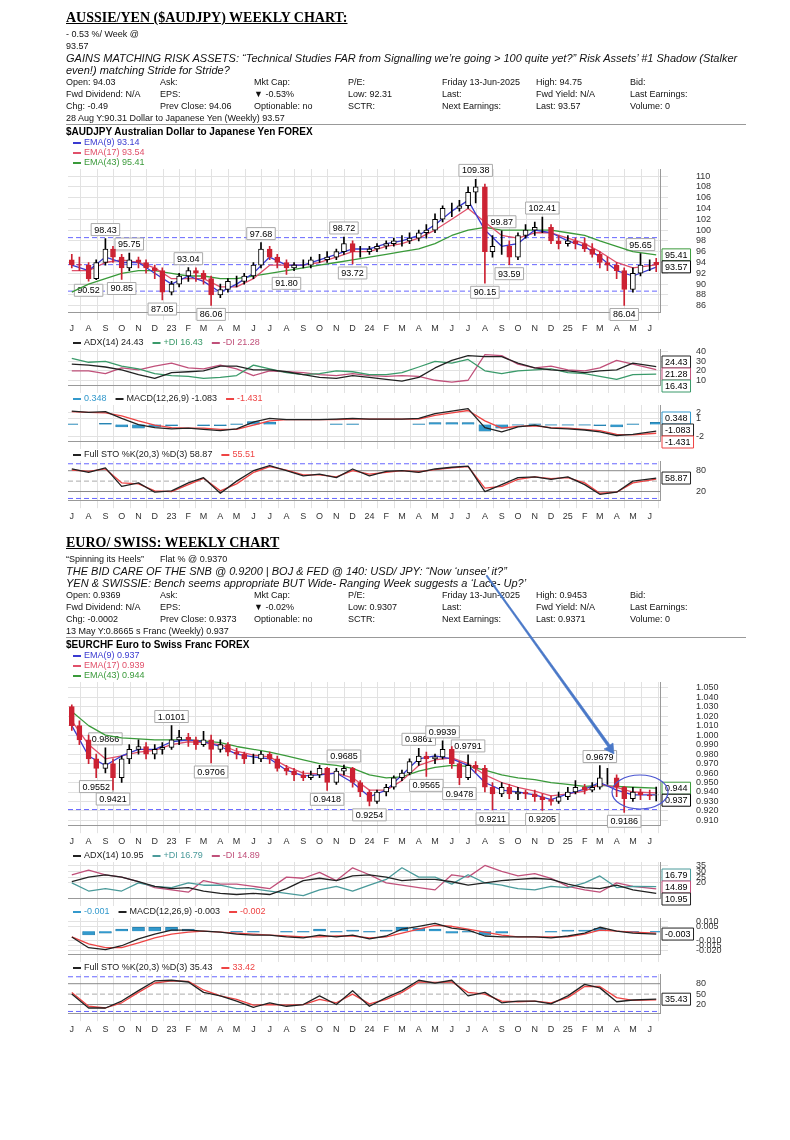 This screenshot has height=1140, width=790. Describe the element at coordinates (162, 309) in the screenshot. I see `annotation: 87.05` at that location.